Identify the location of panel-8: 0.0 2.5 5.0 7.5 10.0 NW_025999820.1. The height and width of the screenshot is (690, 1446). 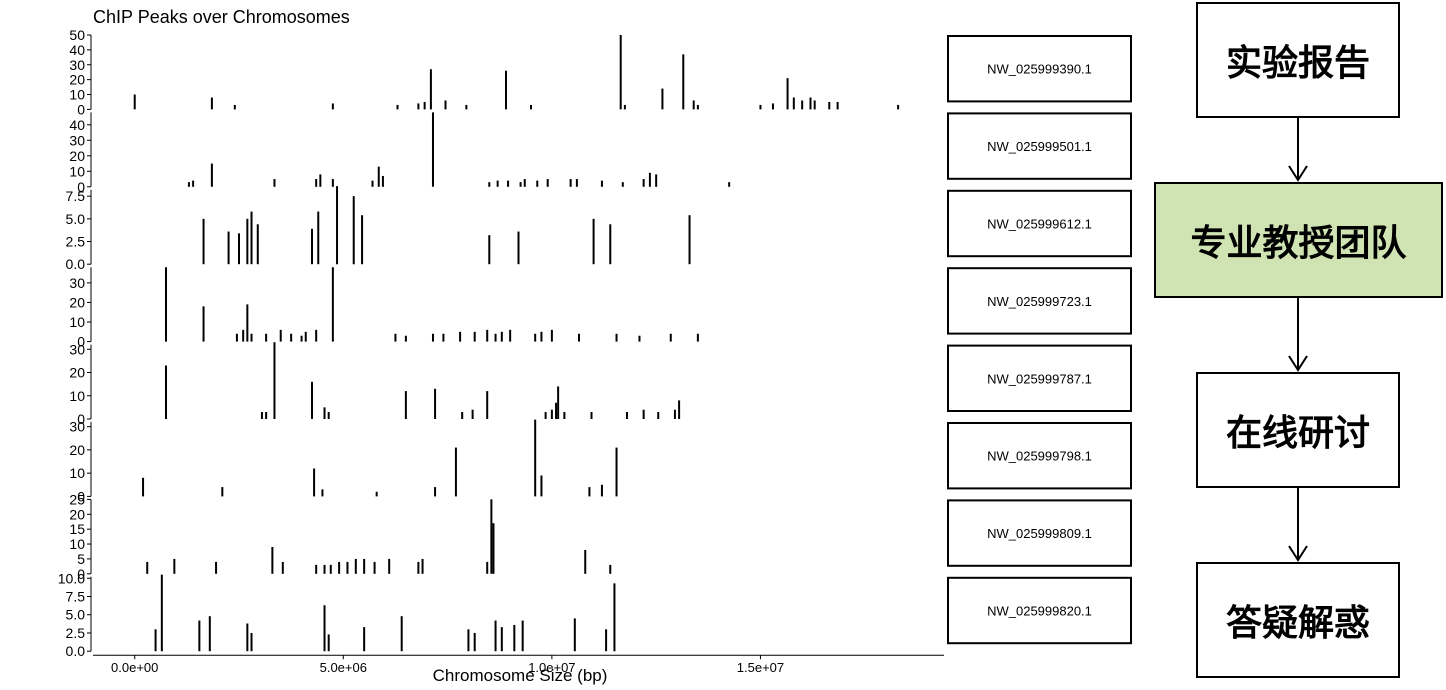
(595, 614).